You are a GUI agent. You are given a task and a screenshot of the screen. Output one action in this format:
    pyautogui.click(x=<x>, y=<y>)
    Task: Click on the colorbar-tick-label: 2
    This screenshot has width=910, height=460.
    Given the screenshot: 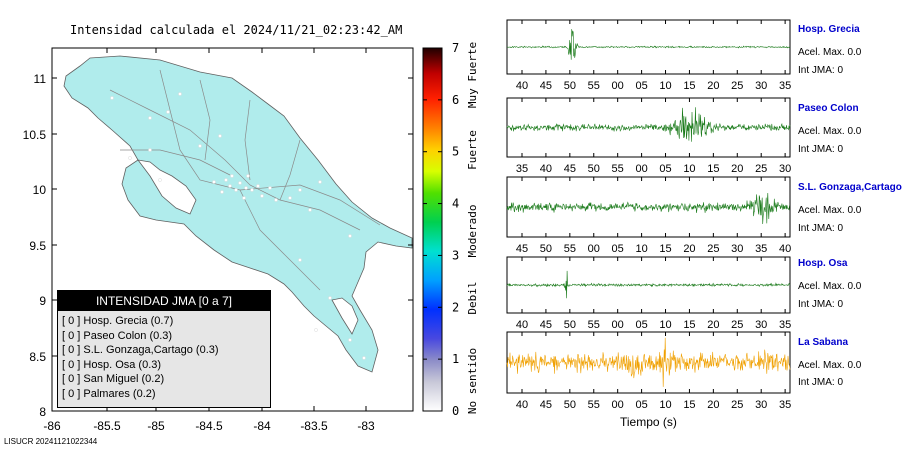 What is the action you would take?
    pyautogui.click(x=455, y=307)
    